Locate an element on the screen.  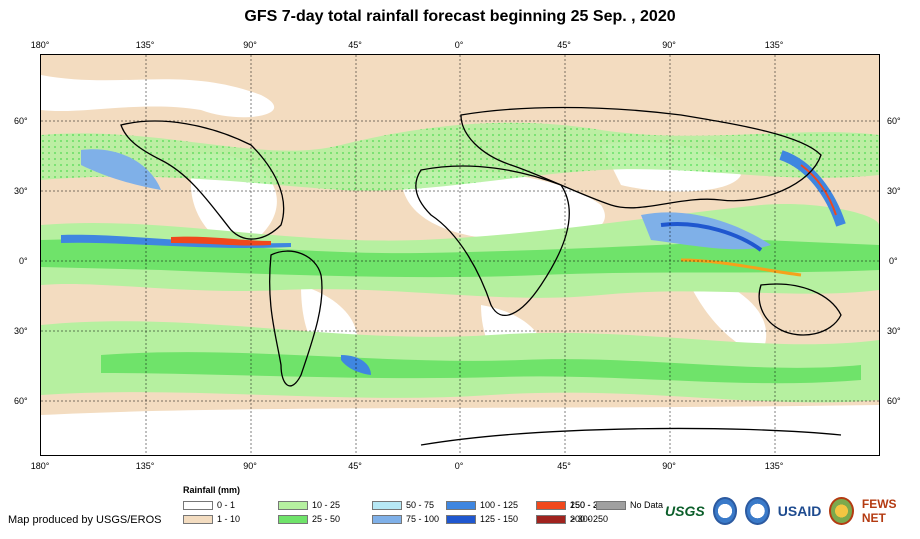
lat-label-60n-left: 60° is located at coordinates (21, 121).